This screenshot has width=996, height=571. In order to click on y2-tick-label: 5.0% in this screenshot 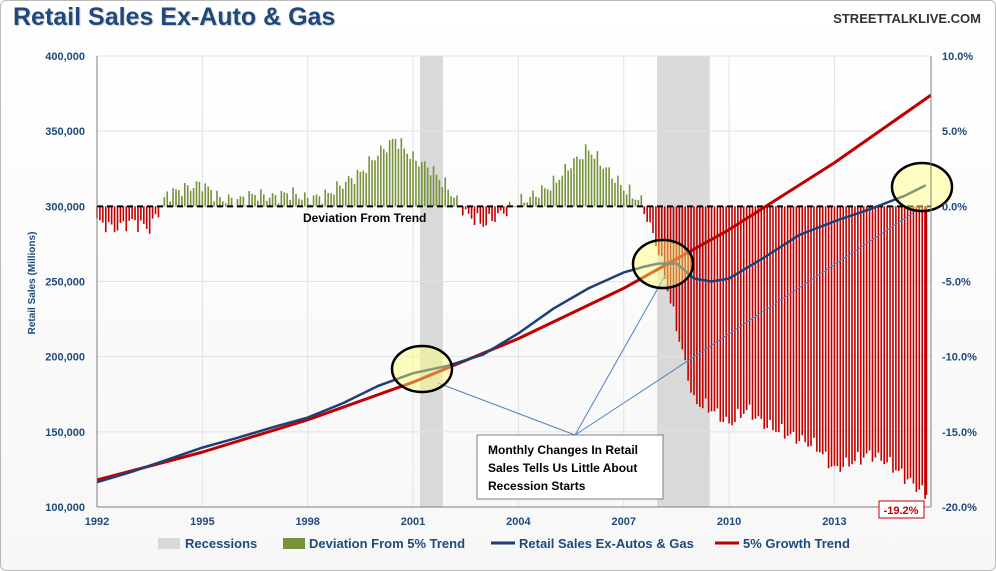, I will do `click(954, 132)`.